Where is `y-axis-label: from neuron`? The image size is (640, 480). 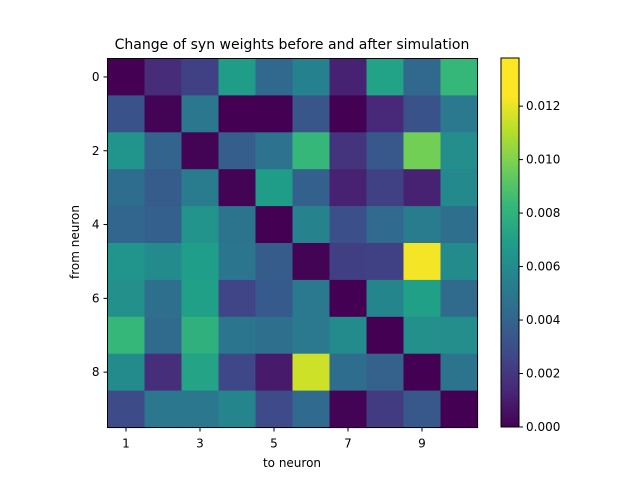
y-axis-label: from neuron is located at coordinates (75, 242).